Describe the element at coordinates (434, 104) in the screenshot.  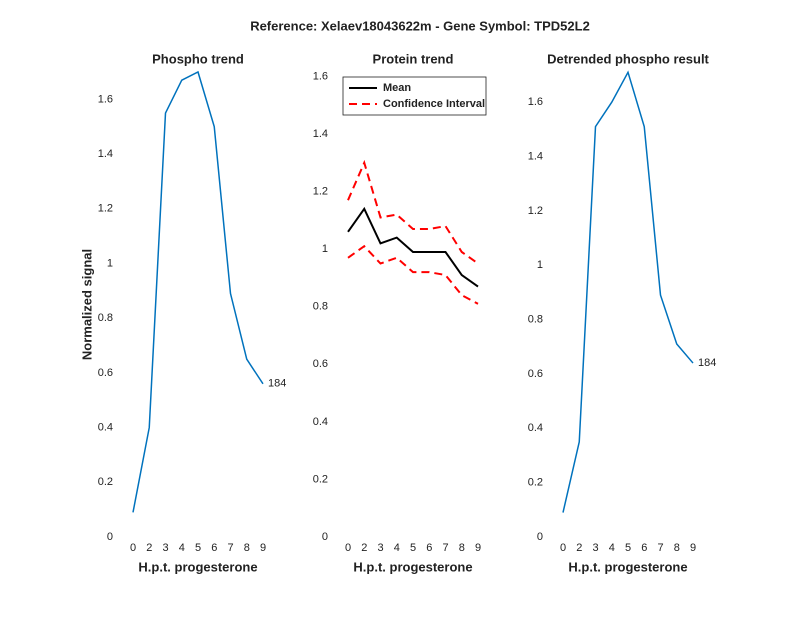
I see `legend-label: Confidence Interval` at that location.